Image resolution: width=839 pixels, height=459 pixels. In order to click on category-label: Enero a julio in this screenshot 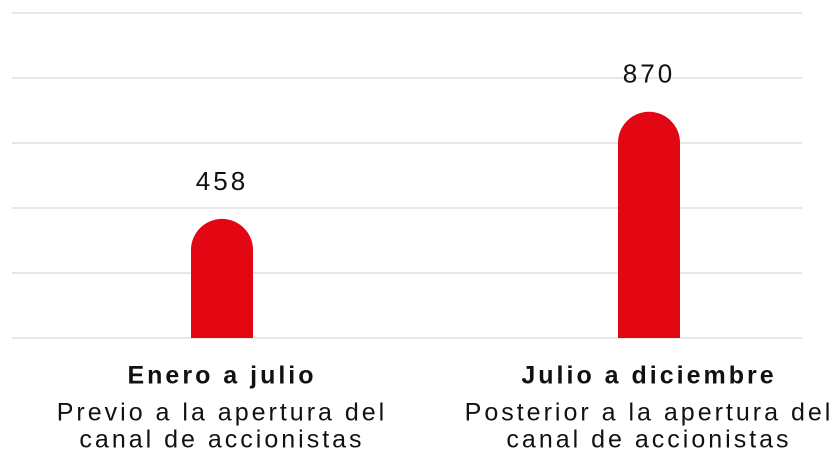, I will do `click(221, 376)`.